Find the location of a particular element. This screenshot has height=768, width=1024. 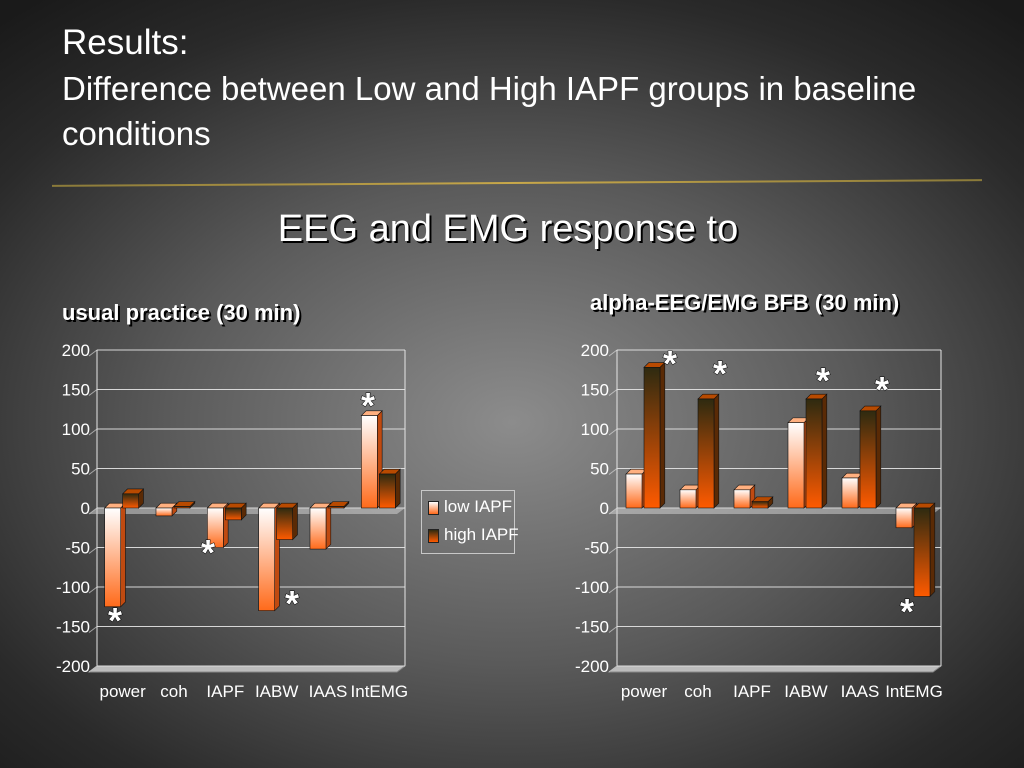

right-x-tick-label: IAAS is located at coordinates (860, 691).